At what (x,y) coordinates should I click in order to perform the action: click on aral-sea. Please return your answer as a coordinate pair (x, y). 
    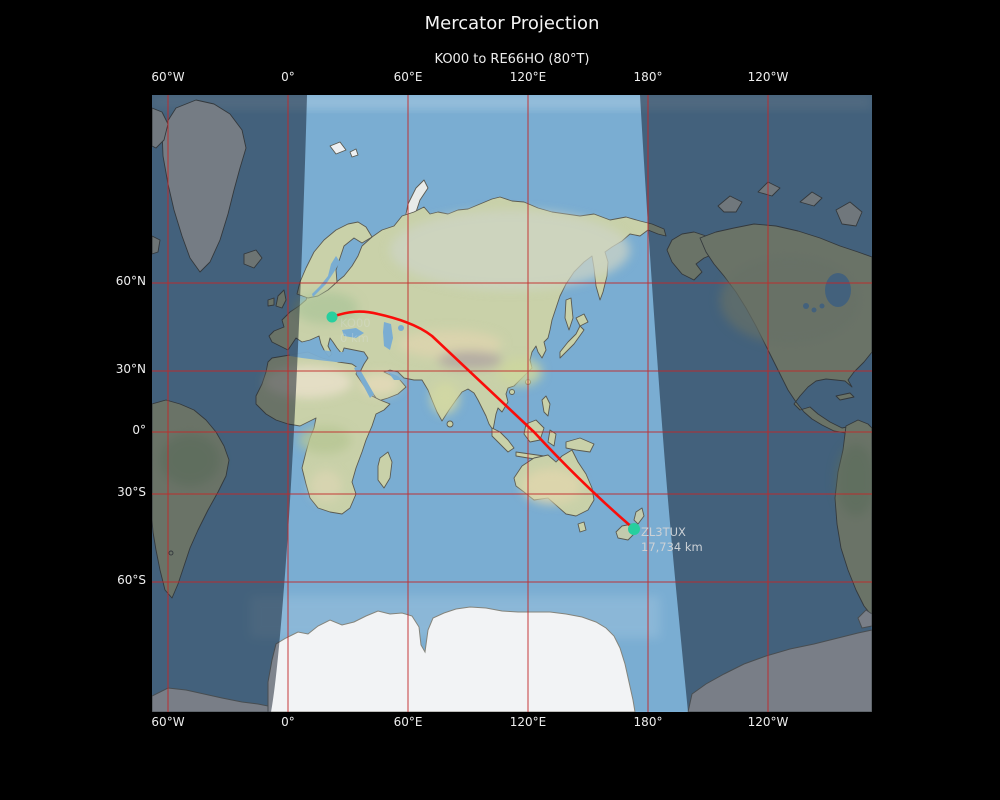
    Looking at the image, I should click on (401, 328).